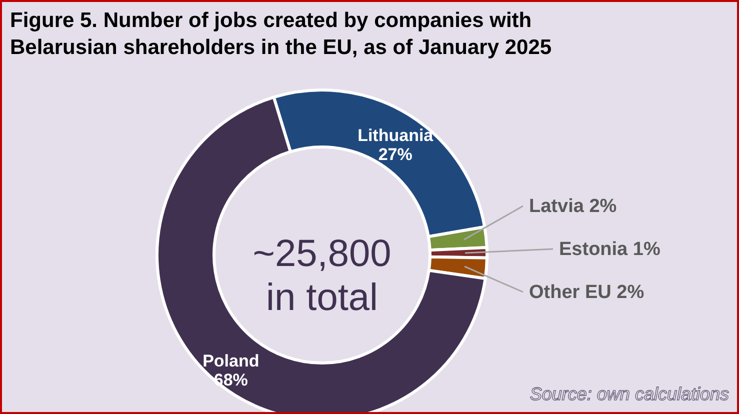 The image size is (739, 414). What do you see at coordinates (281, 34) in the screenshot?
I see `chart-title: Figure 5. Number of jobs created by companies with Belarusian shareholders in the EU, as of January 2025` at bounding box center [281, 34].